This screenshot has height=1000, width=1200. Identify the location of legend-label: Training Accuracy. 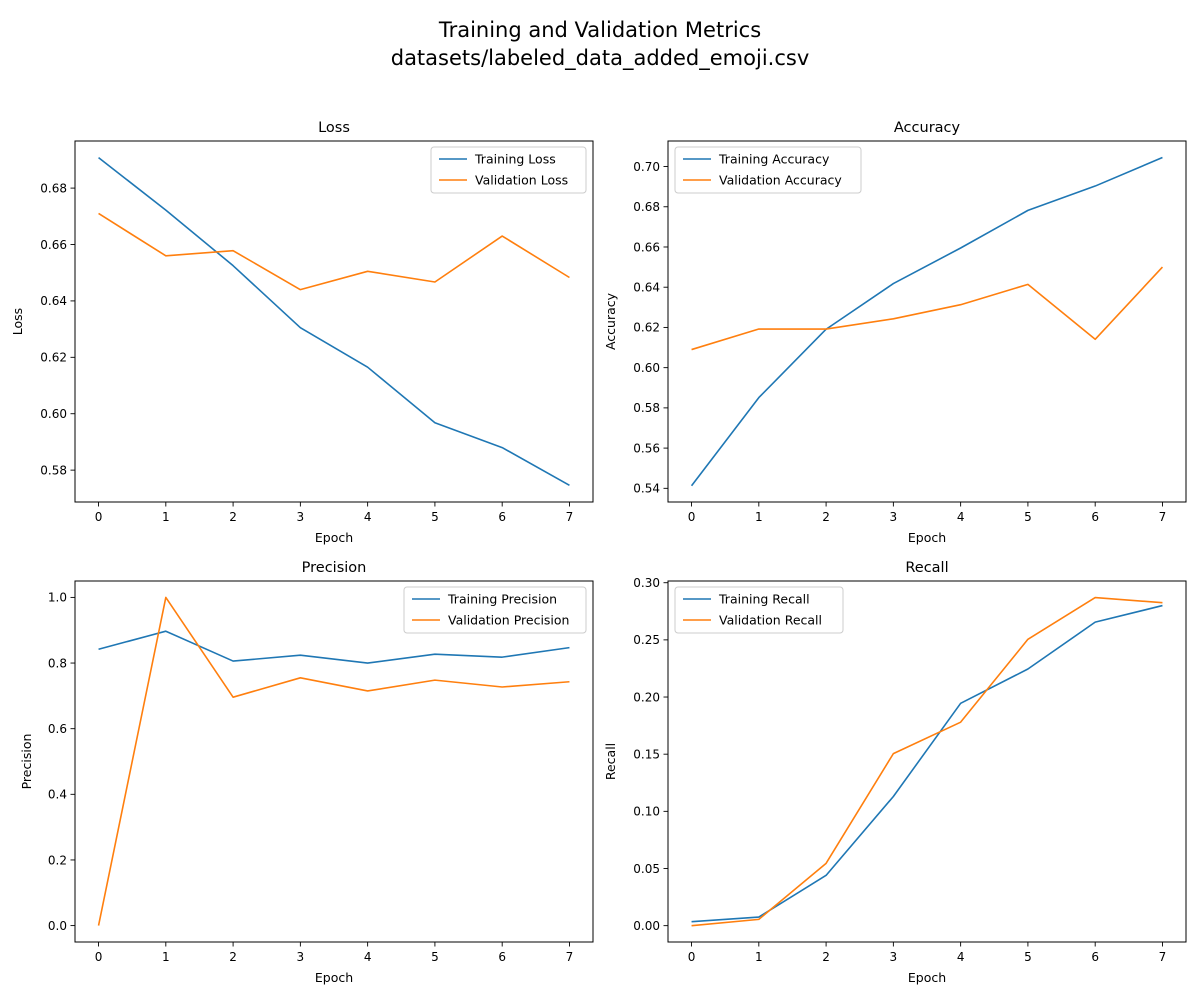
(774, 159).